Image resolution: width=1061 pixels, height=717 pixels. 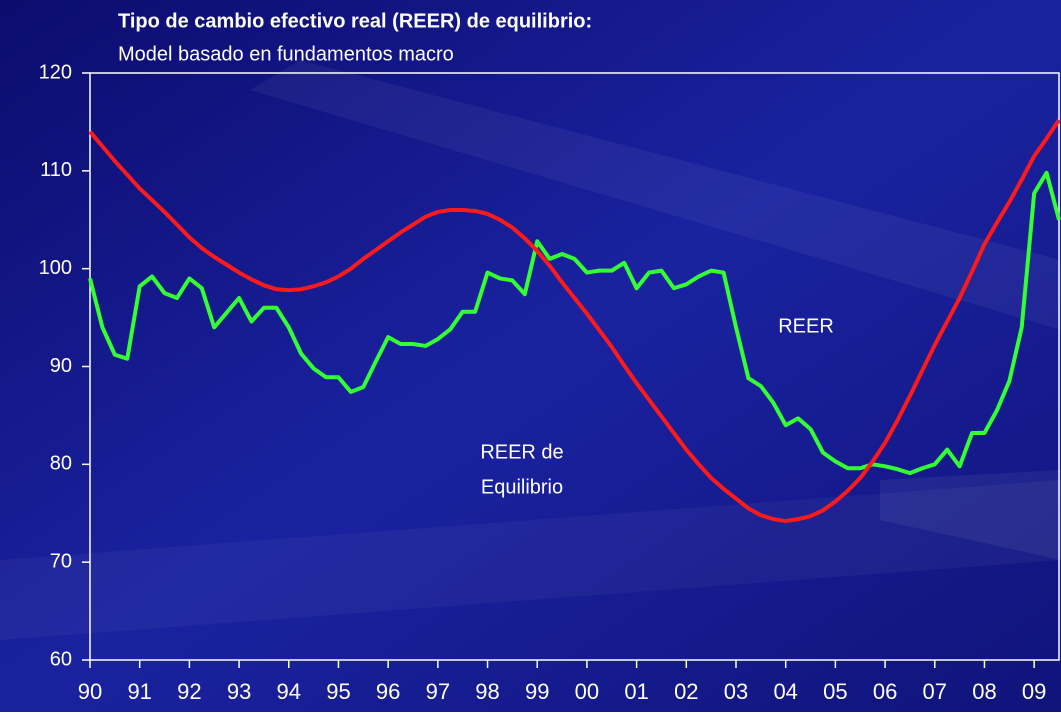 I want to click on x-tick-label: 93, so click(x=239, y=691).